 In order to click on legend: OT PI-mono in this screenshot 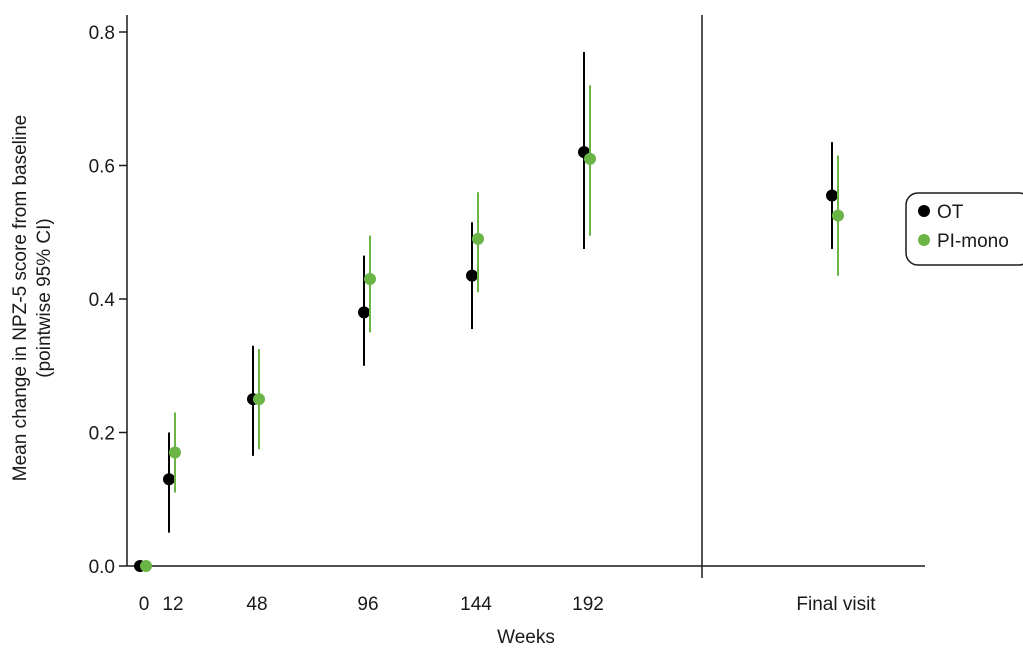, I will do `click(964, 229)`.